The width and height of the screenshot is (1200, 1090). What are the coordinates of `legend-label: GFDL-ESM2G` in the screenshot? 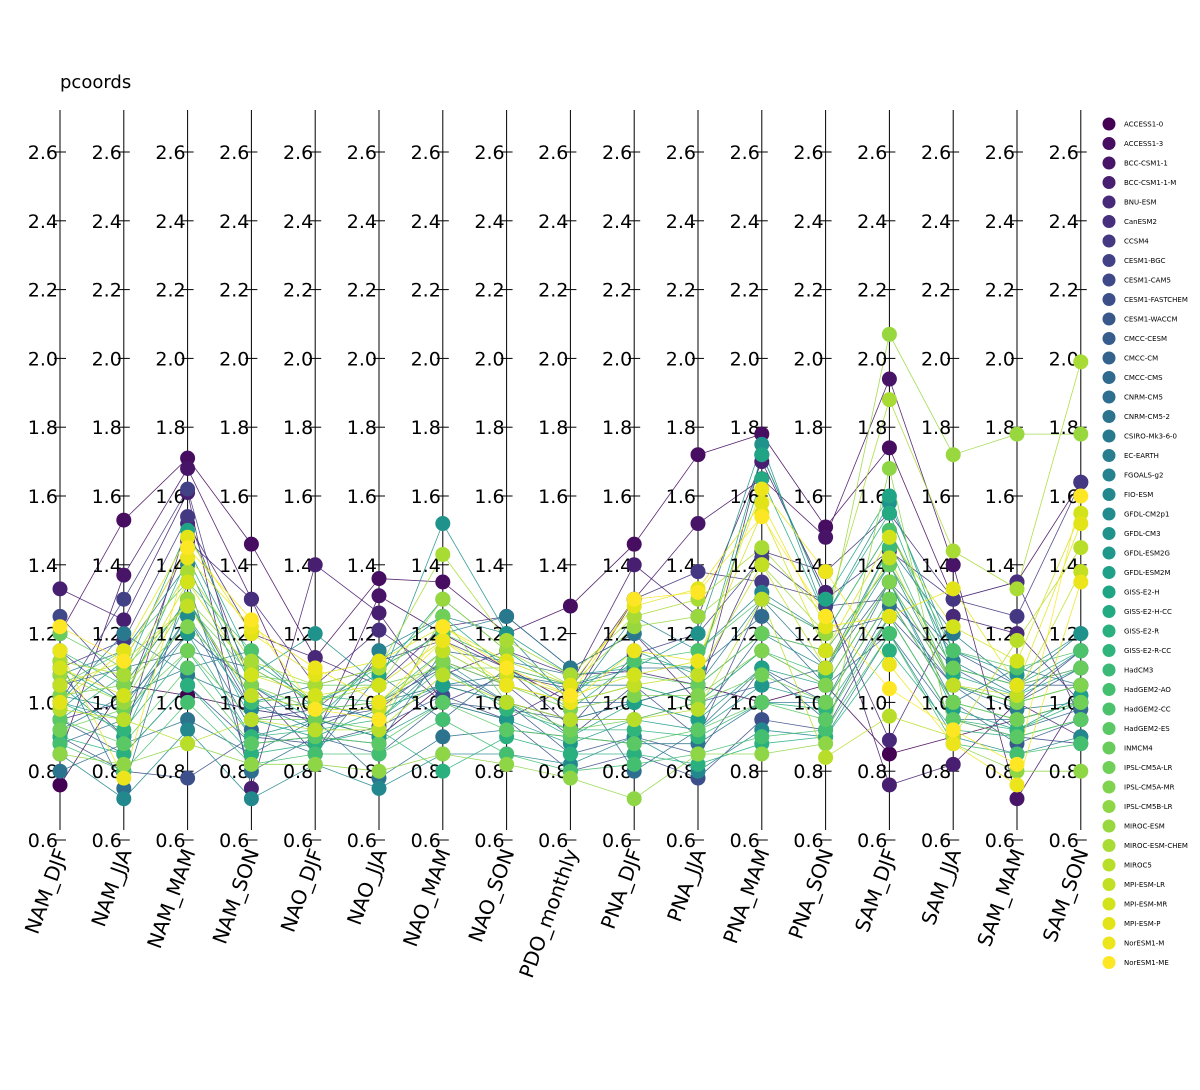 It's located at (1147, 554).